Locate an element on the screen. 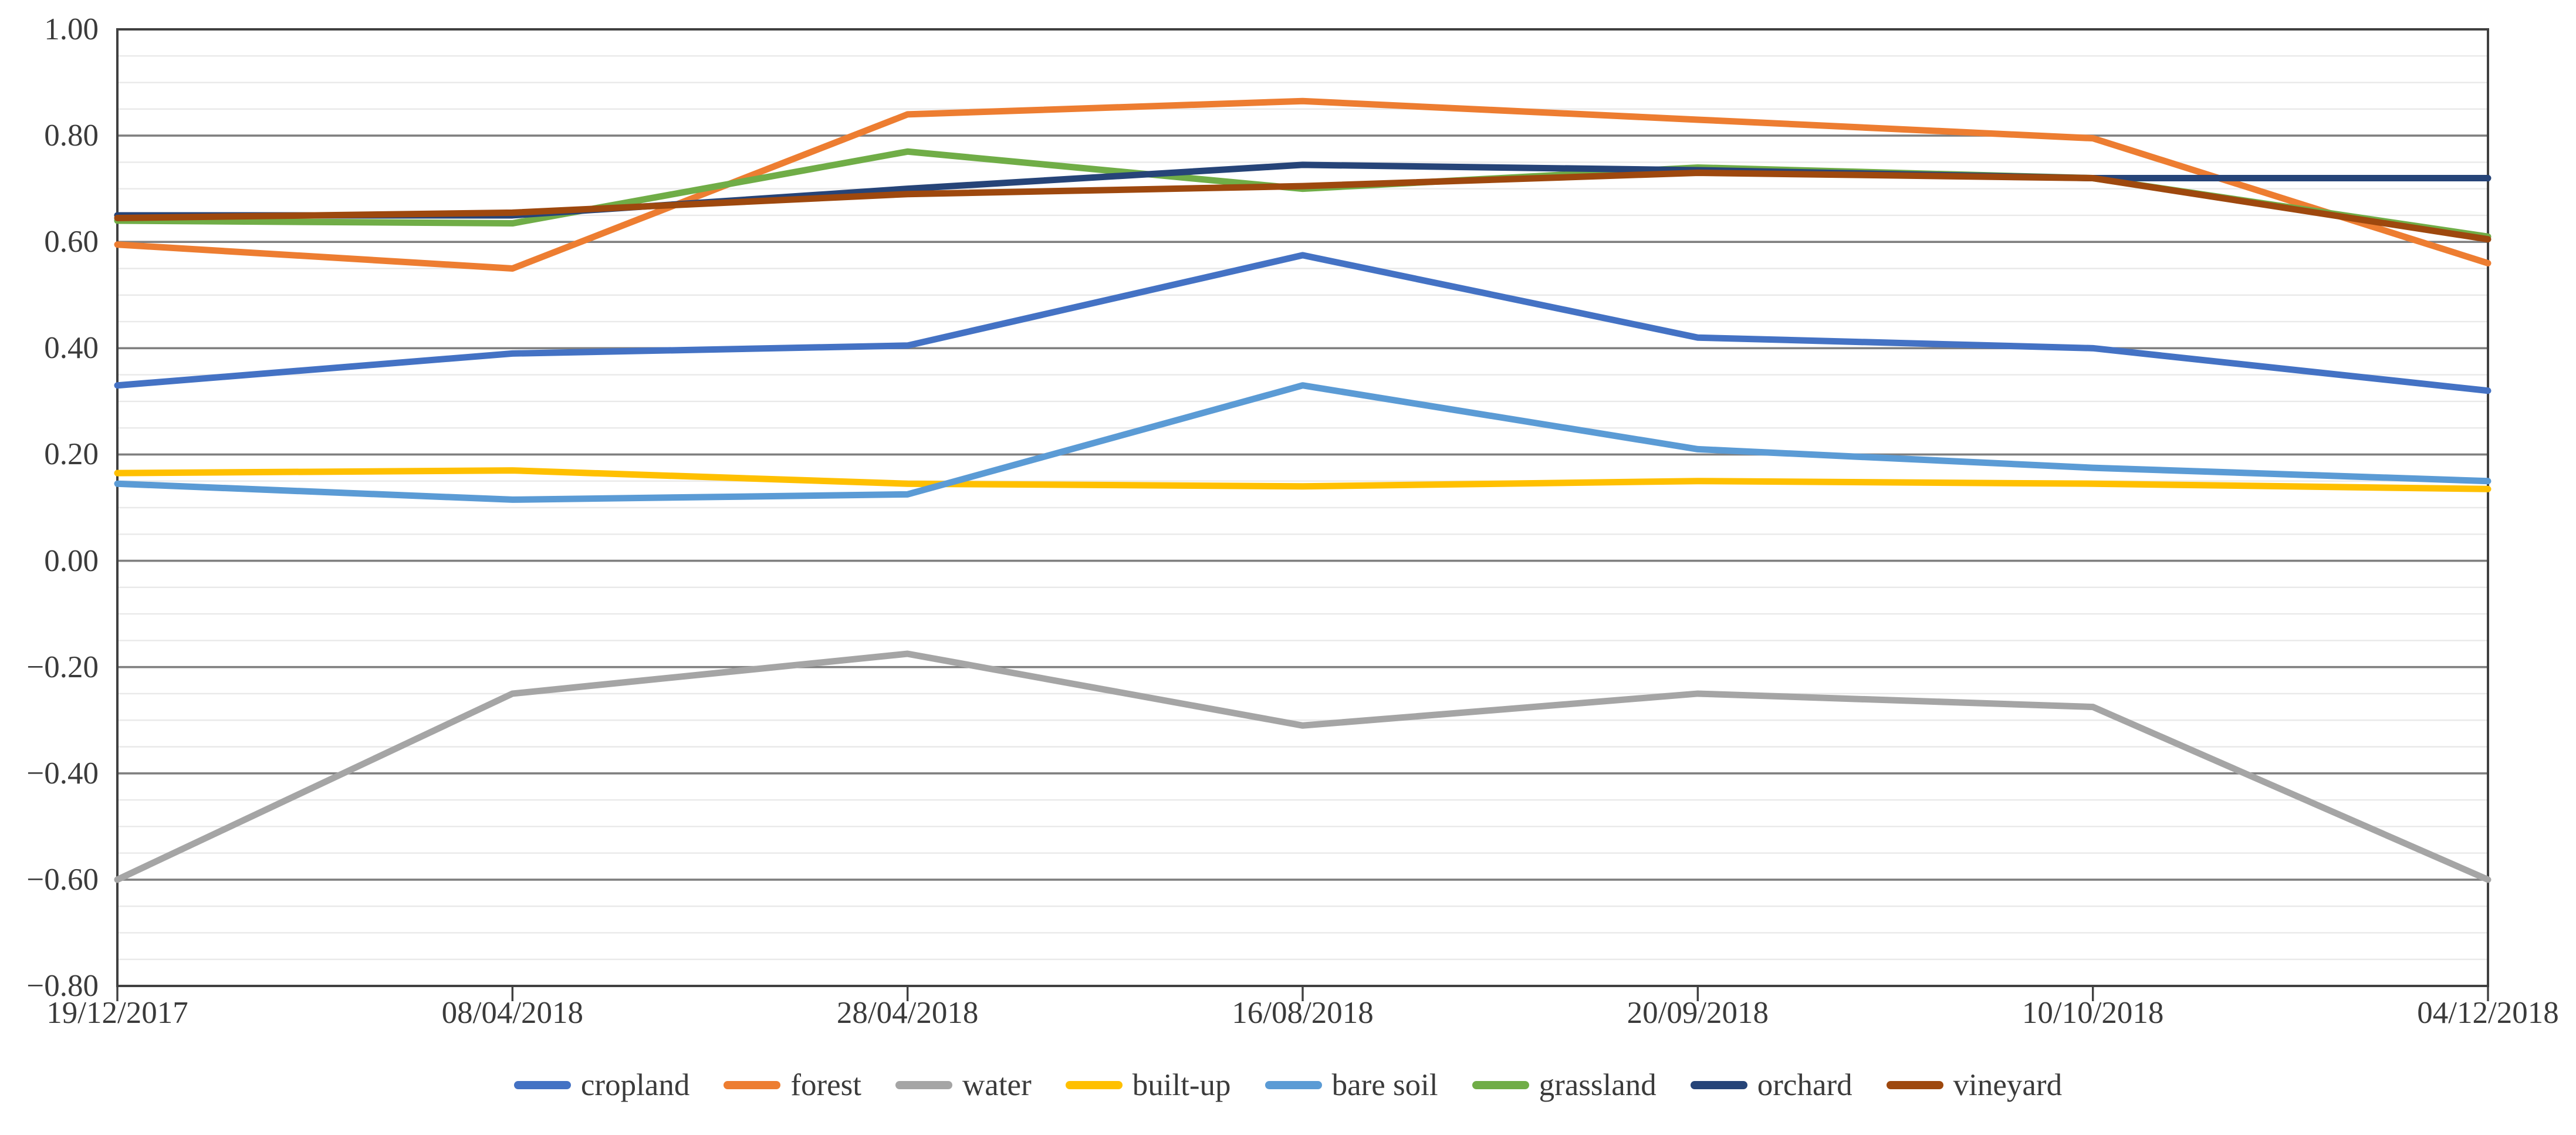  legend-item-grassland: grassland is located at coordinates (1564, 1085).